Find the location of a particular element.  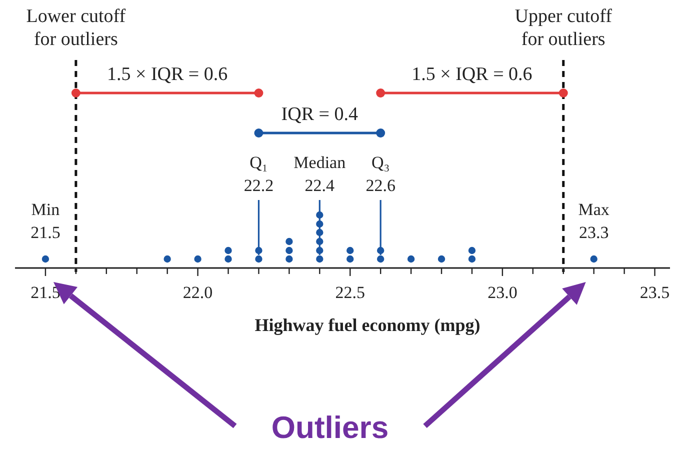

ref-line-label: Q₁ 22.2 is located at coordinates (259, 174).